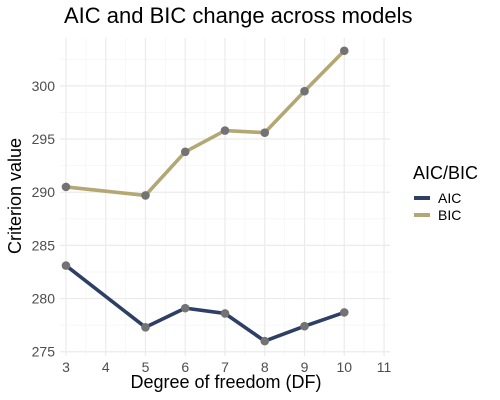 This screenshot has height=400, width=500. What do you see at coordinates (66, 367) in the screenshot?
I see `x-tick-label: 3` at bounding box center [66, 367].